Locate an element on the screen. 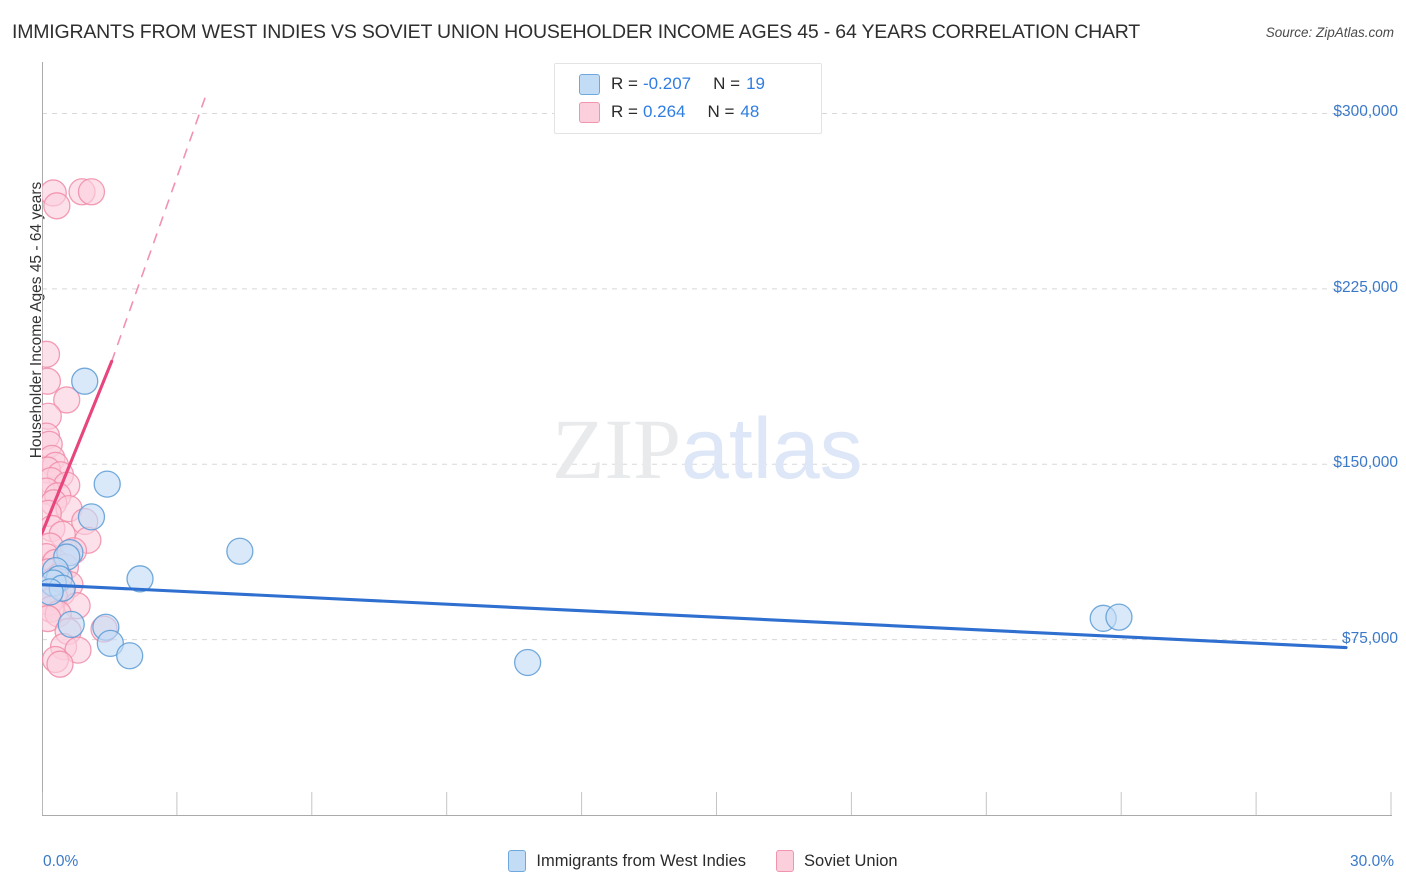 Image resolution: width=1406 pixels, height=892 pixels. y-tick-label: $75,000 is located at coordinates (1369, 638).